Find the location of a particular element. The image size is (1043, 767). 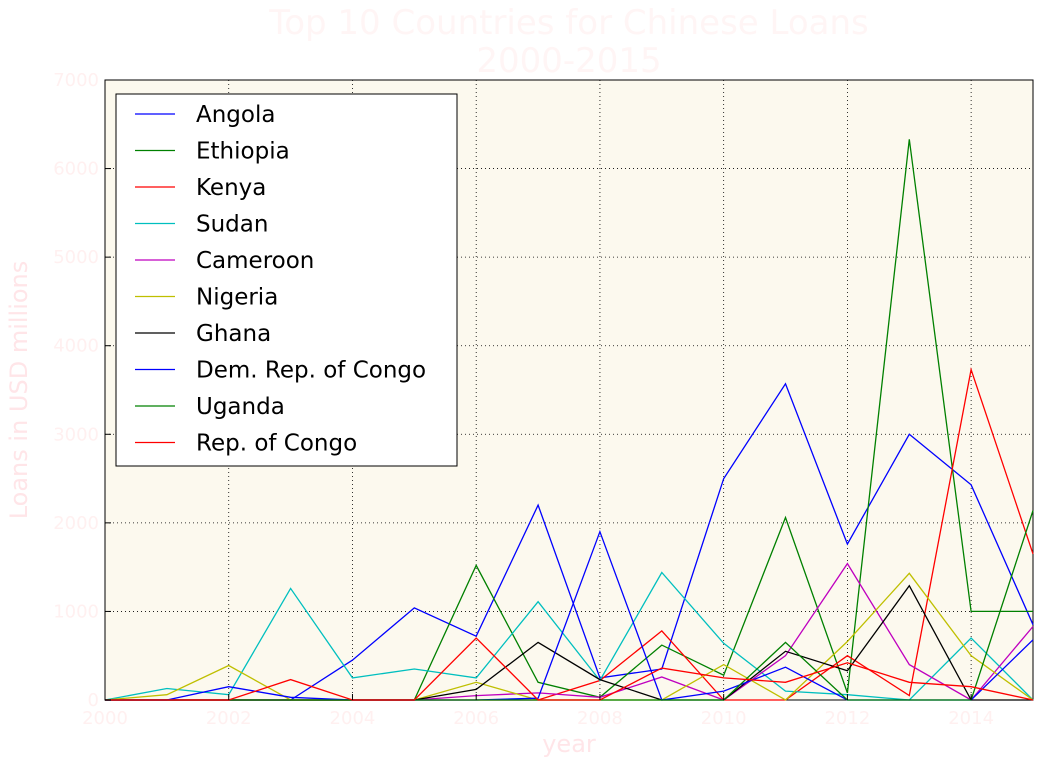

y-tick-label: 0 is located at coordinates (93, 700).